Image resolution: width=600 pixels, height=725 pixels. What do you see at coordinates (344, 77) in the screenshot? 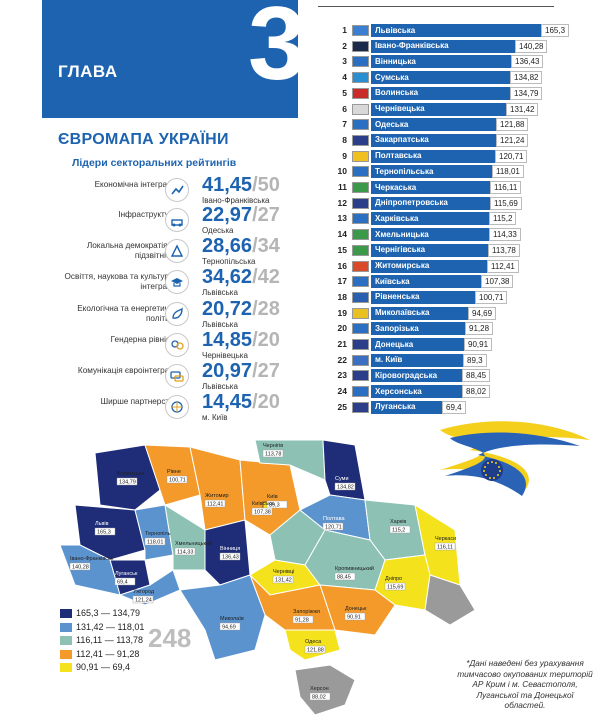
I see `rating-rank: 4` at bounding box center [344, 77].